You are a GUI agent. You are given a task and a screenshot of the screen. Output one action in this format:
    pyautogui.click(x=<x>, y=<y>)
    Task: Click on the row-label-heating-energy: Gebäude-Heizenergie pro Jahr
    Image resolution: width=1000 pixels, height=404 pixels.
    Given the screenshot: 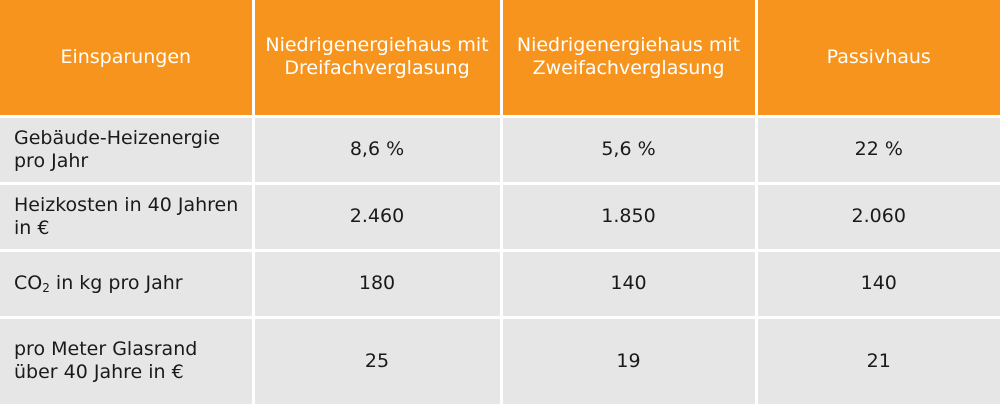 What is the action you would take?
    pyautogui.click(x=127, y=150)
    